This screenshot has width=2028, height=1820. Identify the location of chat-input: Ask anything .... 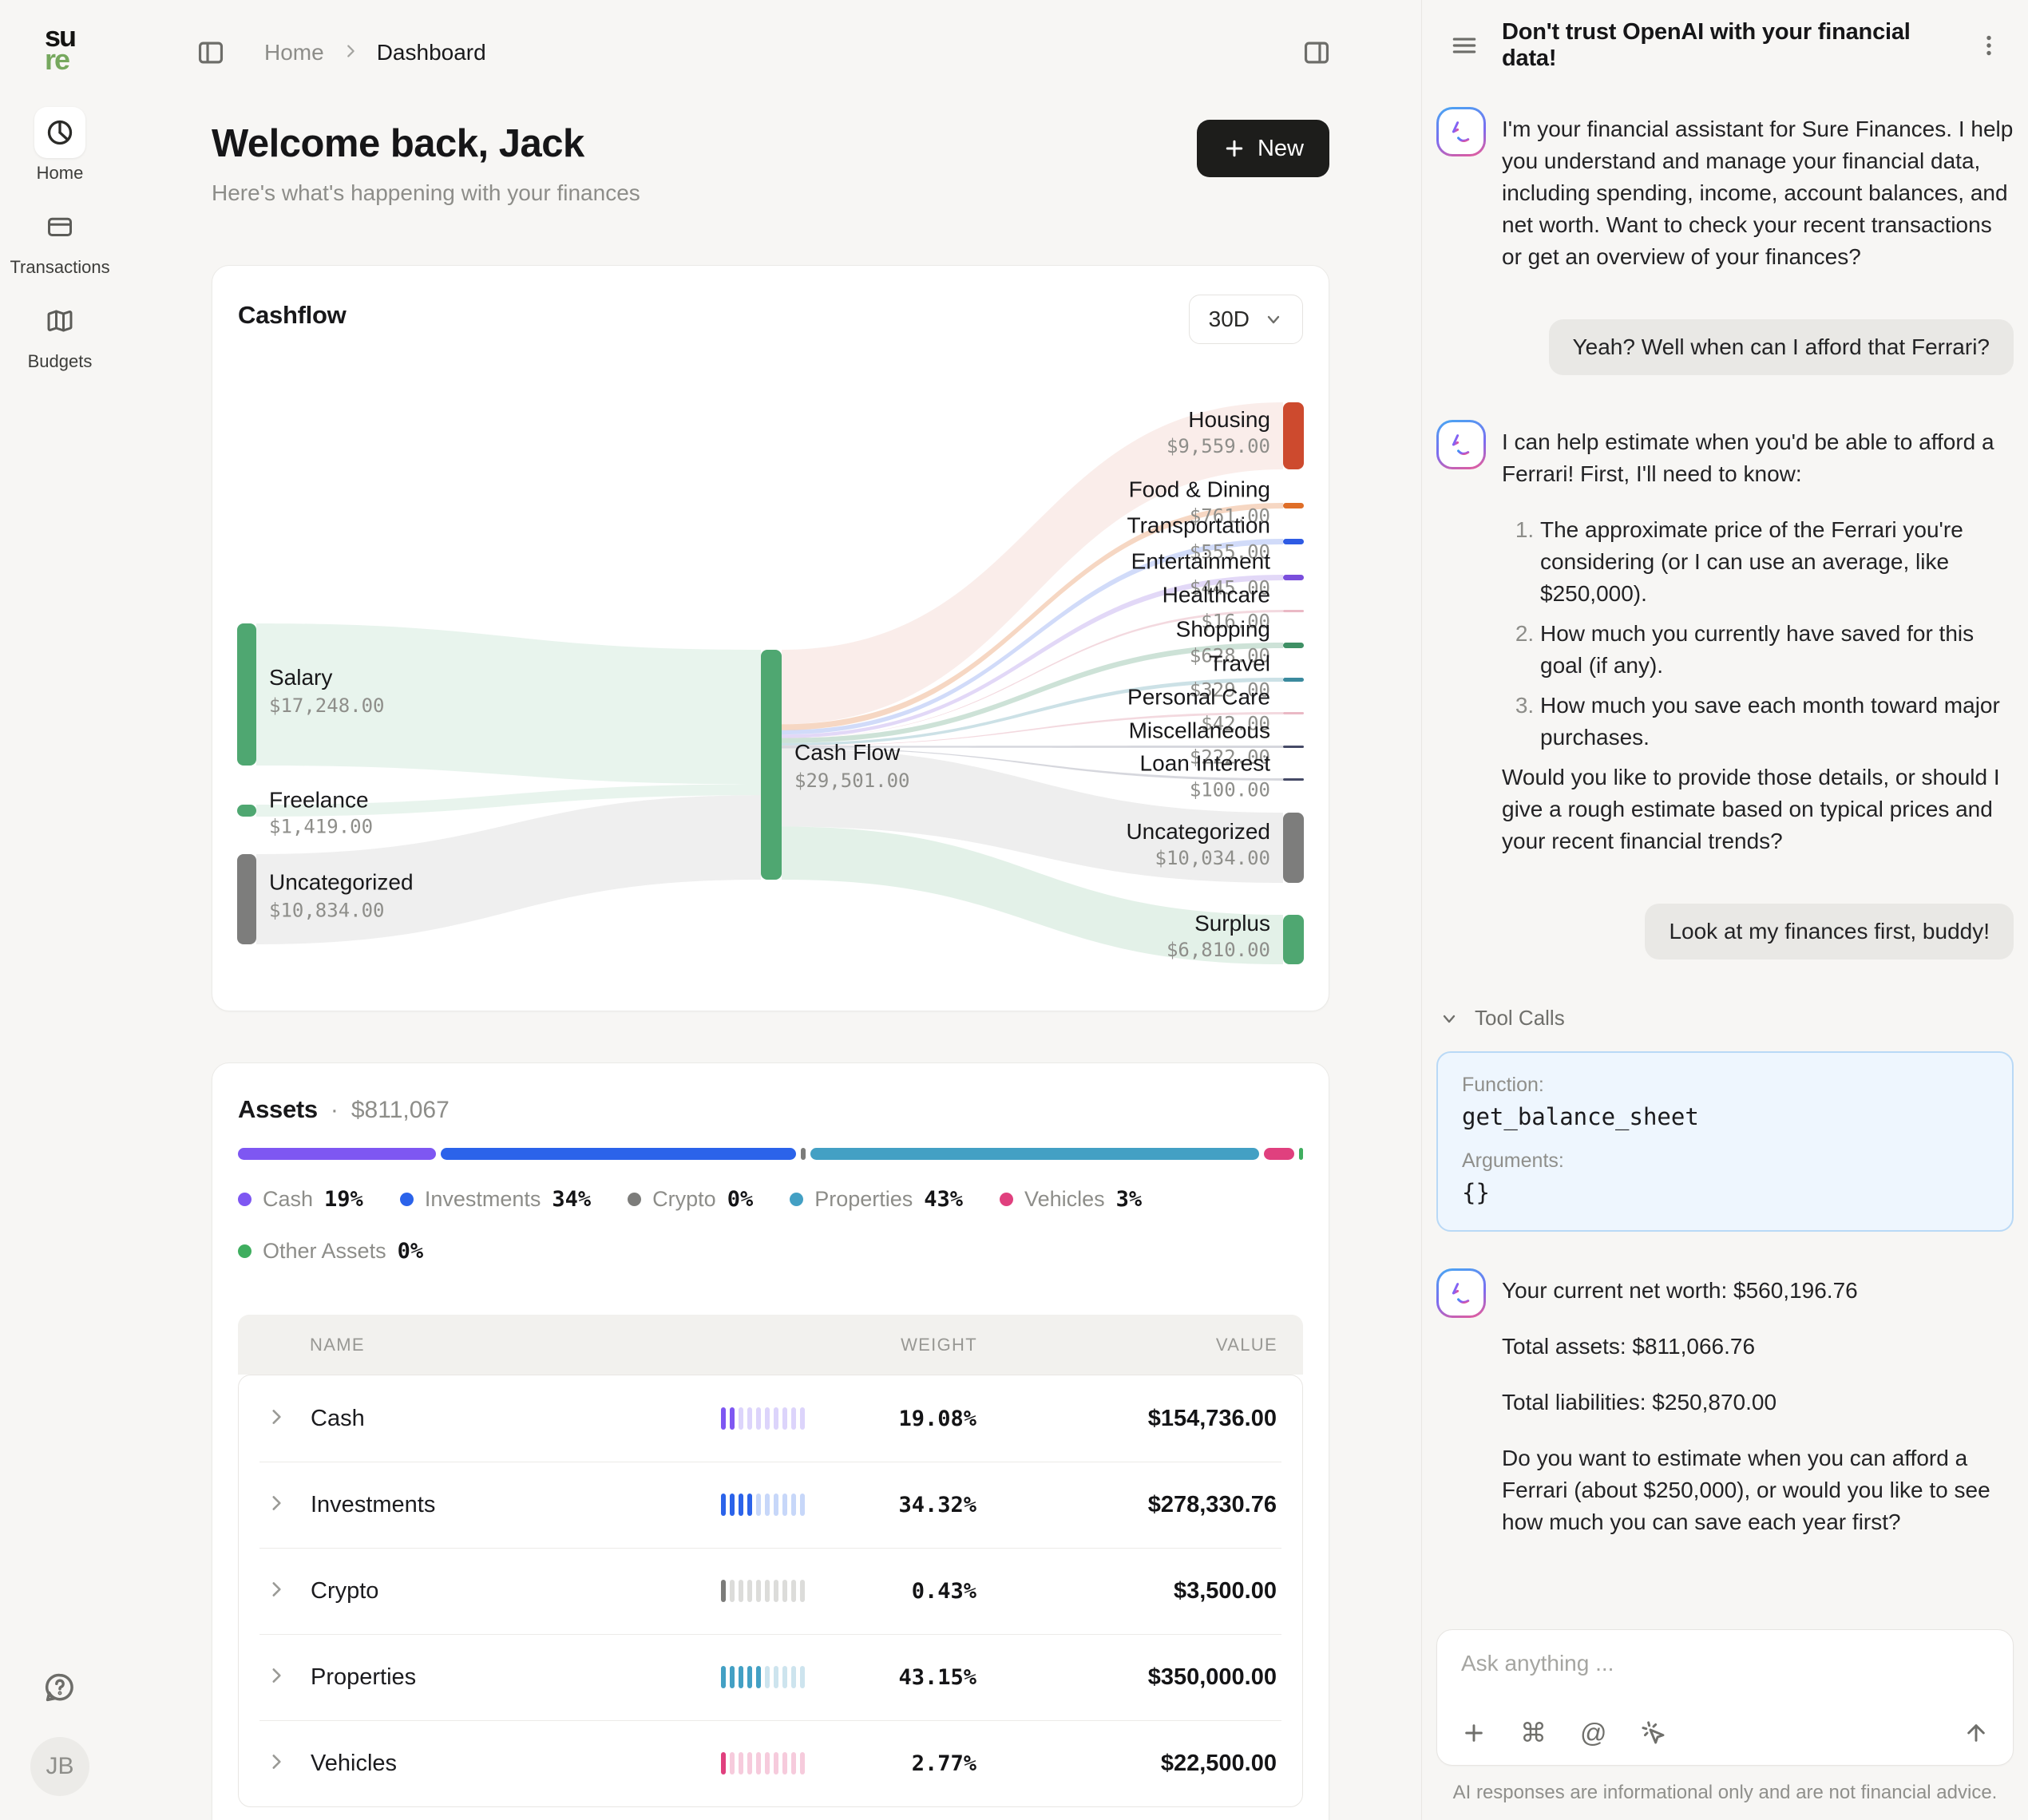
(1537, 1663).